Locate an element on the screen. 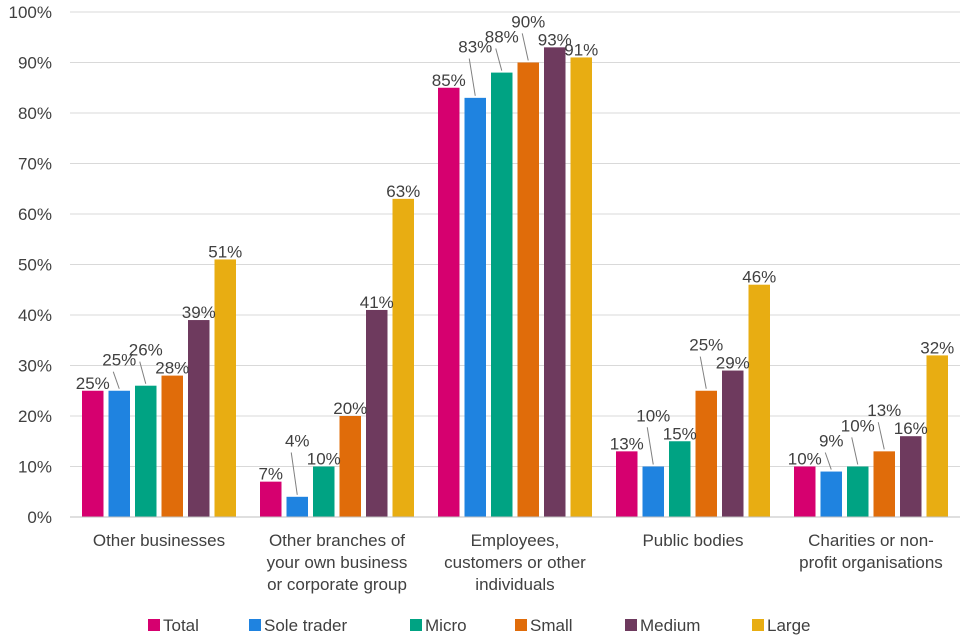 Image resolution: width=960 pixels, height=640 pixels. data-label: 16% is located at coordinates (911, 428).